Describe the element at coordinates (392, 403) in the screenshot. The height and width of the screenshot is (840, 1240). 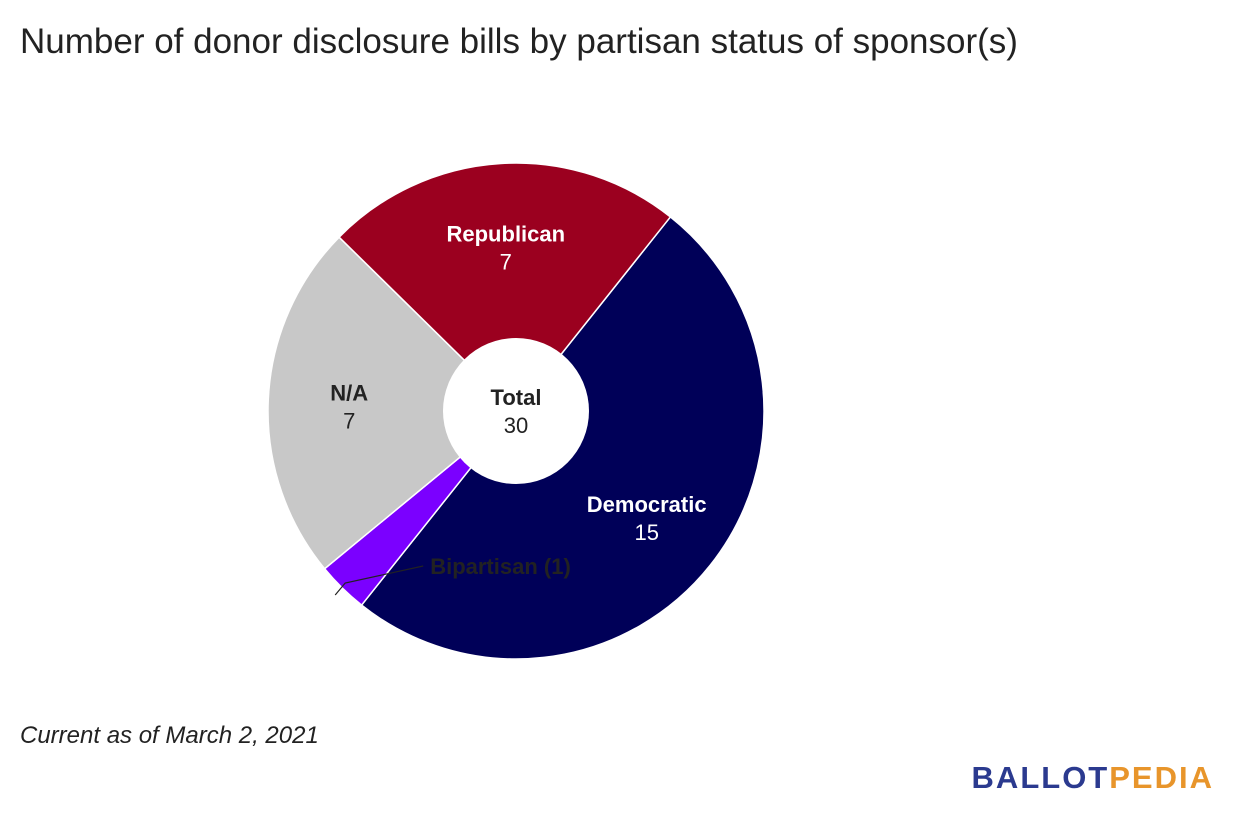
I see `slice-n-a` at that location.